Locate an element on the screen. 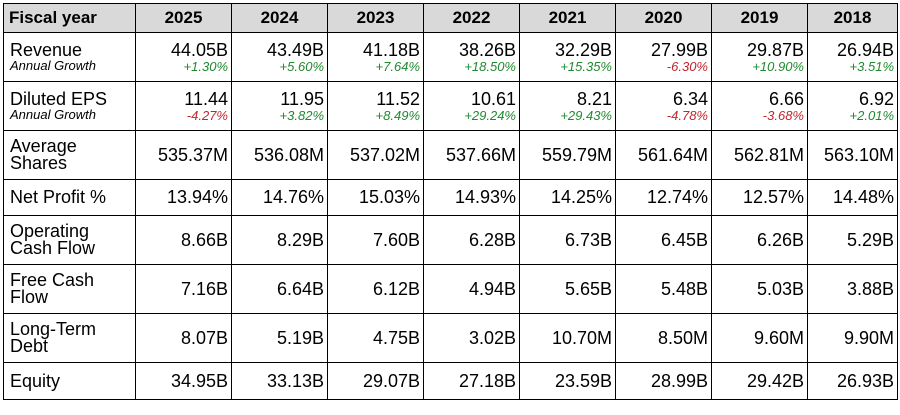 The width and height of the screenshot is (900, 415). value: 7.16B is located at coordinates (204, 288).